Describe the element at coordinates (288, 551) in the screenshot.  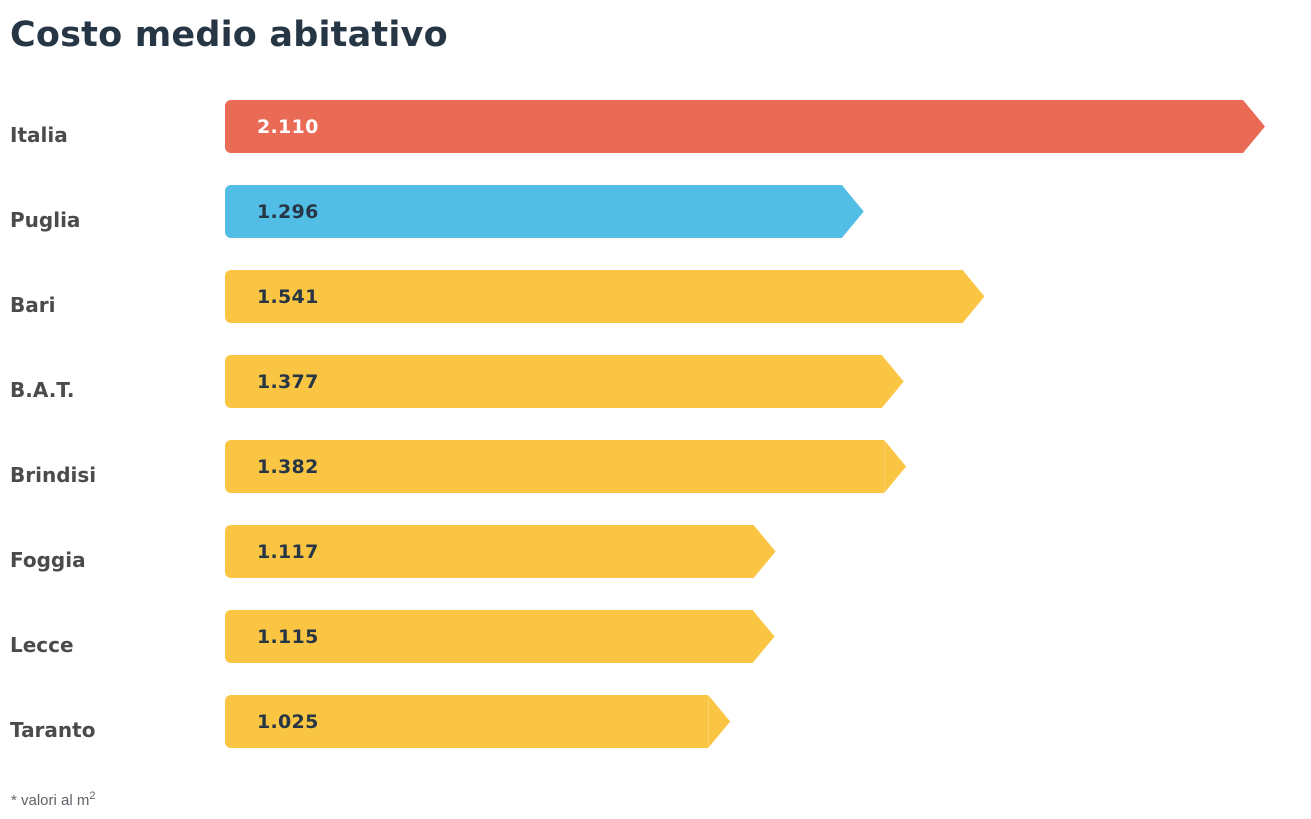
I see `bar-value-label: 1.117` at that location.